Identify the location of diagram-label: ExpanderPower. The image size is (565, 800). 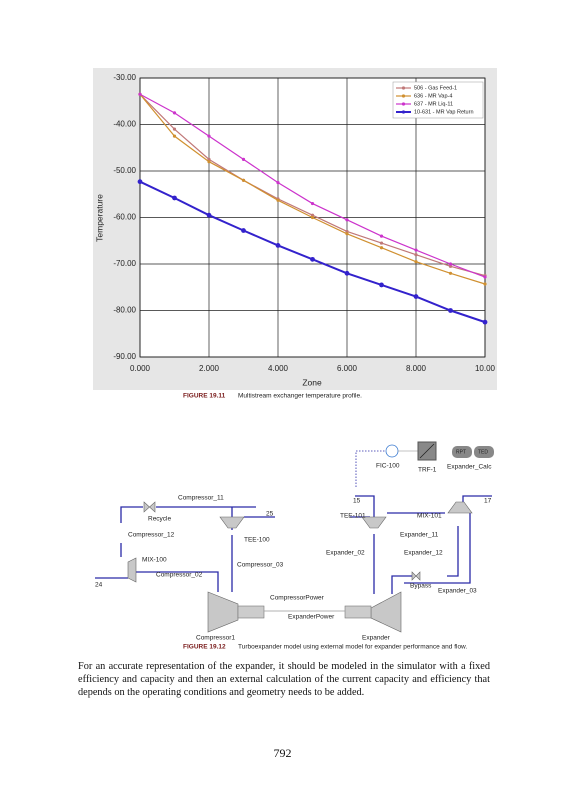
(311, 617).